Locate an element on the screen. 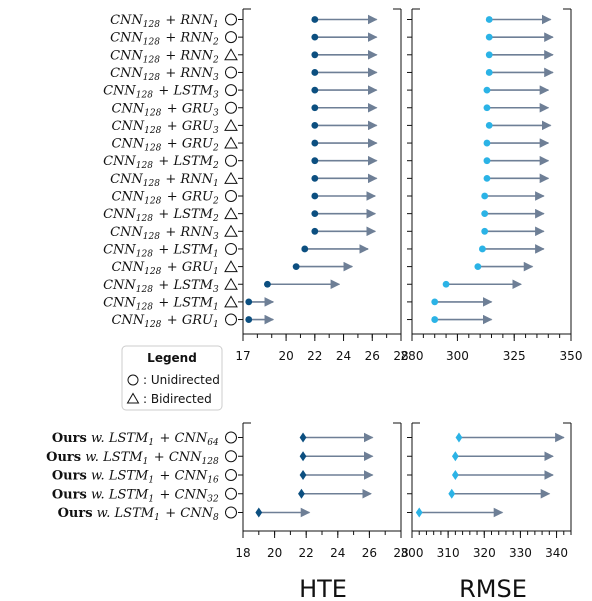 Image resolution: width=592 pixels, height=601 pixels. row-label: Ours w. LSTM1 + CNN32 is located at coordinates (136, 495).